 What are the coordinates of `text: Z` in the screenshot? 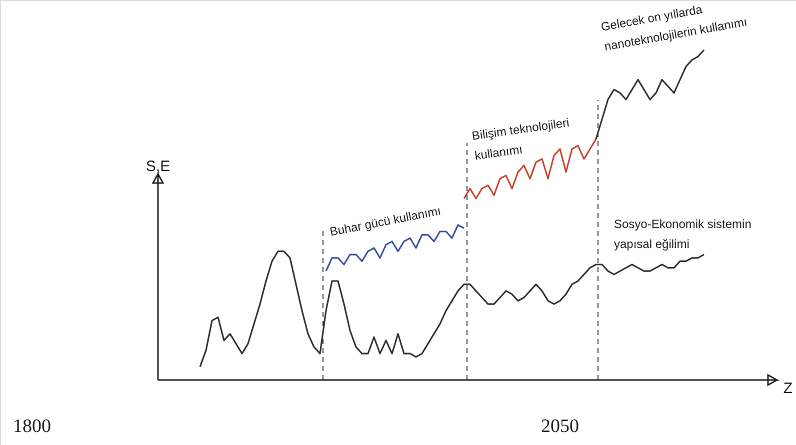 It's located at (788, 388).